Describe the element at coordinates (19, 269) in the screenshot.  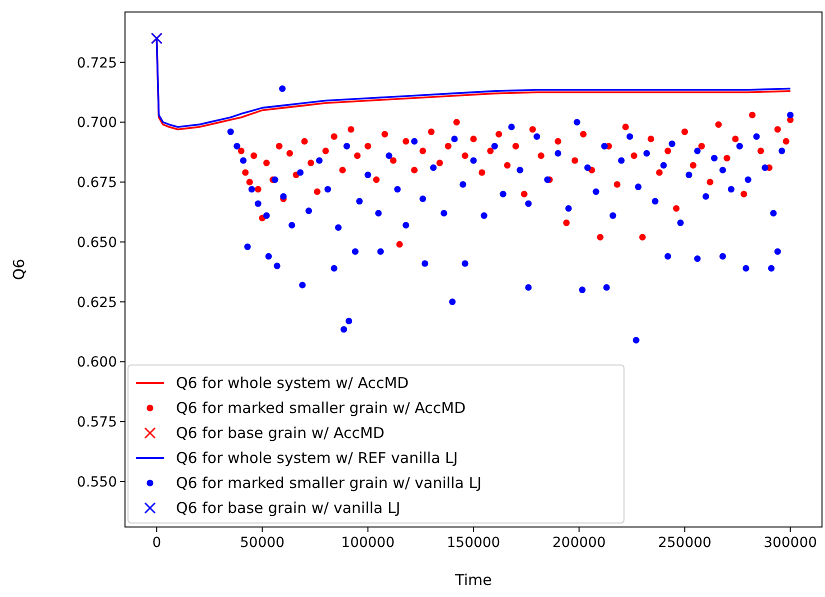
I see `y-axis-title: Q6` at that location.